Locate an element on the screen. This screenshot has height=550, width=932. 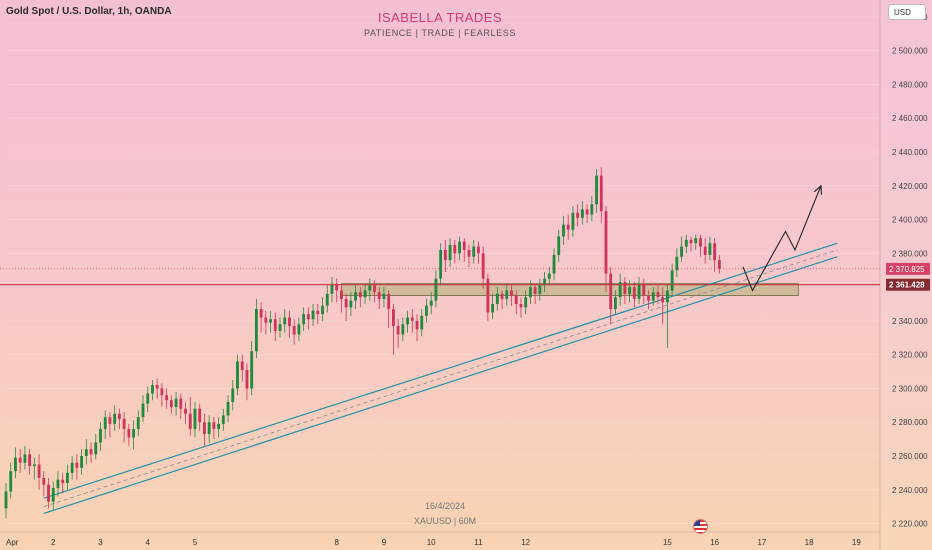
price-axis-panel is located at coordinates (906, 275).